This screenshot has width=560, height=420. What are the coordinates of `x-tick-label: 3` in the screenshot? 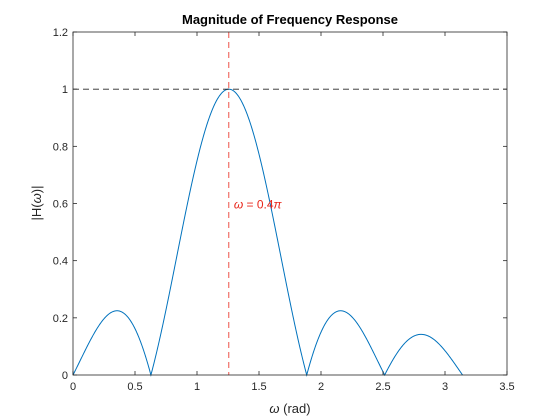 It's located at (445, 387).